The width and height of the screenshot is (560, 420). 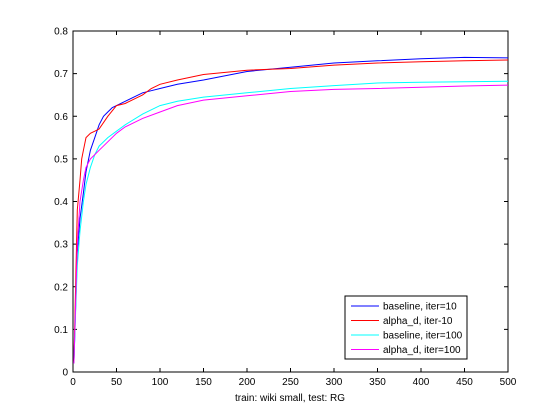 What do you see at coordinates (423, 336) in the screenshot?
I see `legend-label-3: baseline, iter=100` at bounding box center [423, 336].